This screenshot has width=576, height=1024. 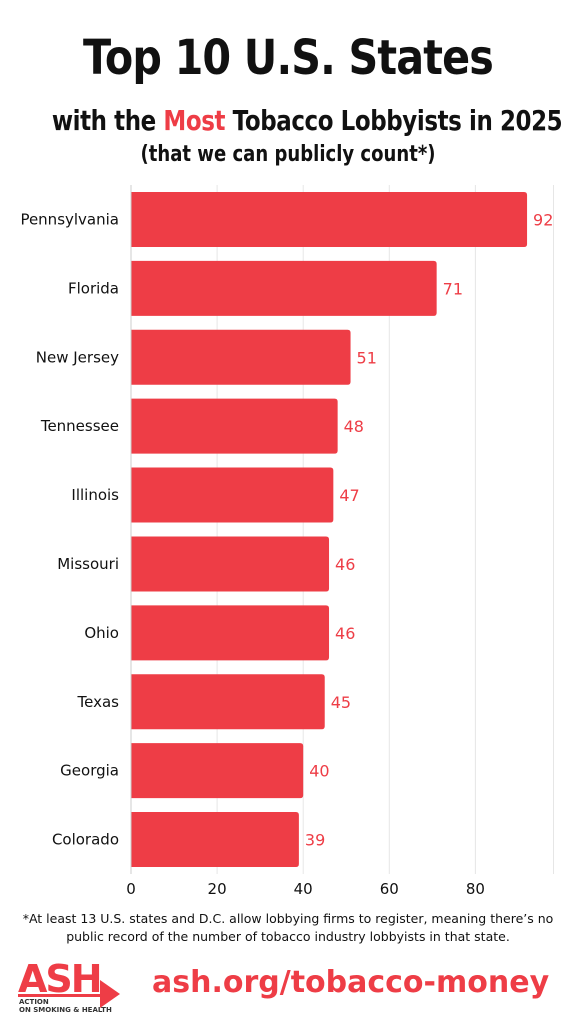 What do you see at coordinates (194, 120) in the screenshot?
I see `title-line2-accent: Most` at bounding box center [194, 120].